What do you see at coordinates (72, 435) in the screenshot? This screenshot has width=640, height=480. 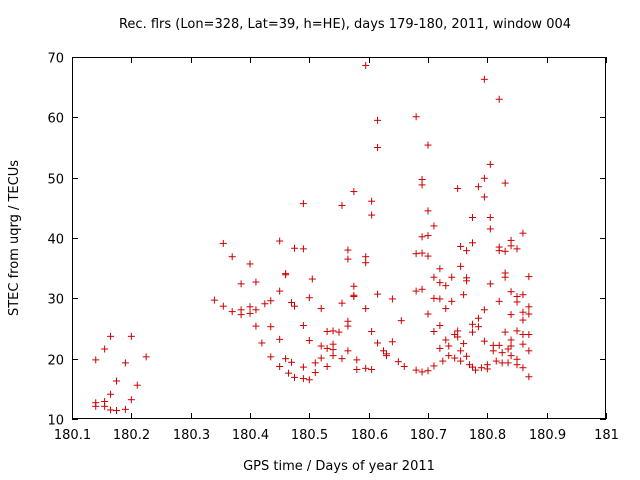 I see `x-tick-label: 180.1` at bounding box center [72, 435].